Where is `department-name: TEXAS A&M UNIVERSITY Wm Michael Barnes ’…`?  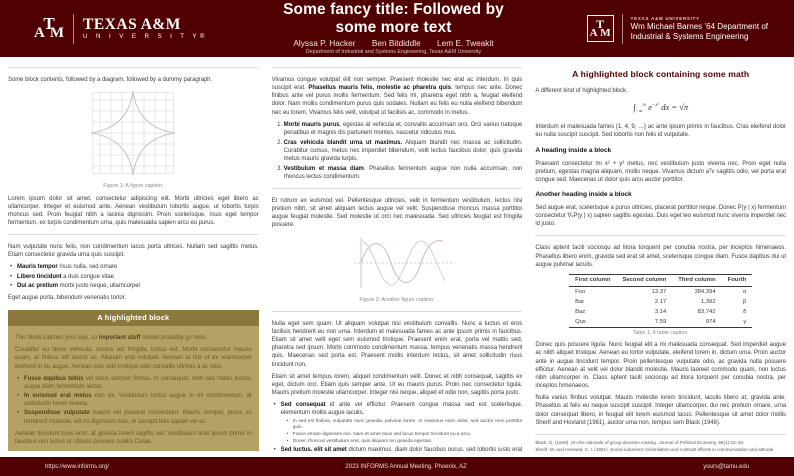
department-name: TEXAS A&M UNIVERSITY Wm Michael Barnes ’… is located at coordinates (699, 28).